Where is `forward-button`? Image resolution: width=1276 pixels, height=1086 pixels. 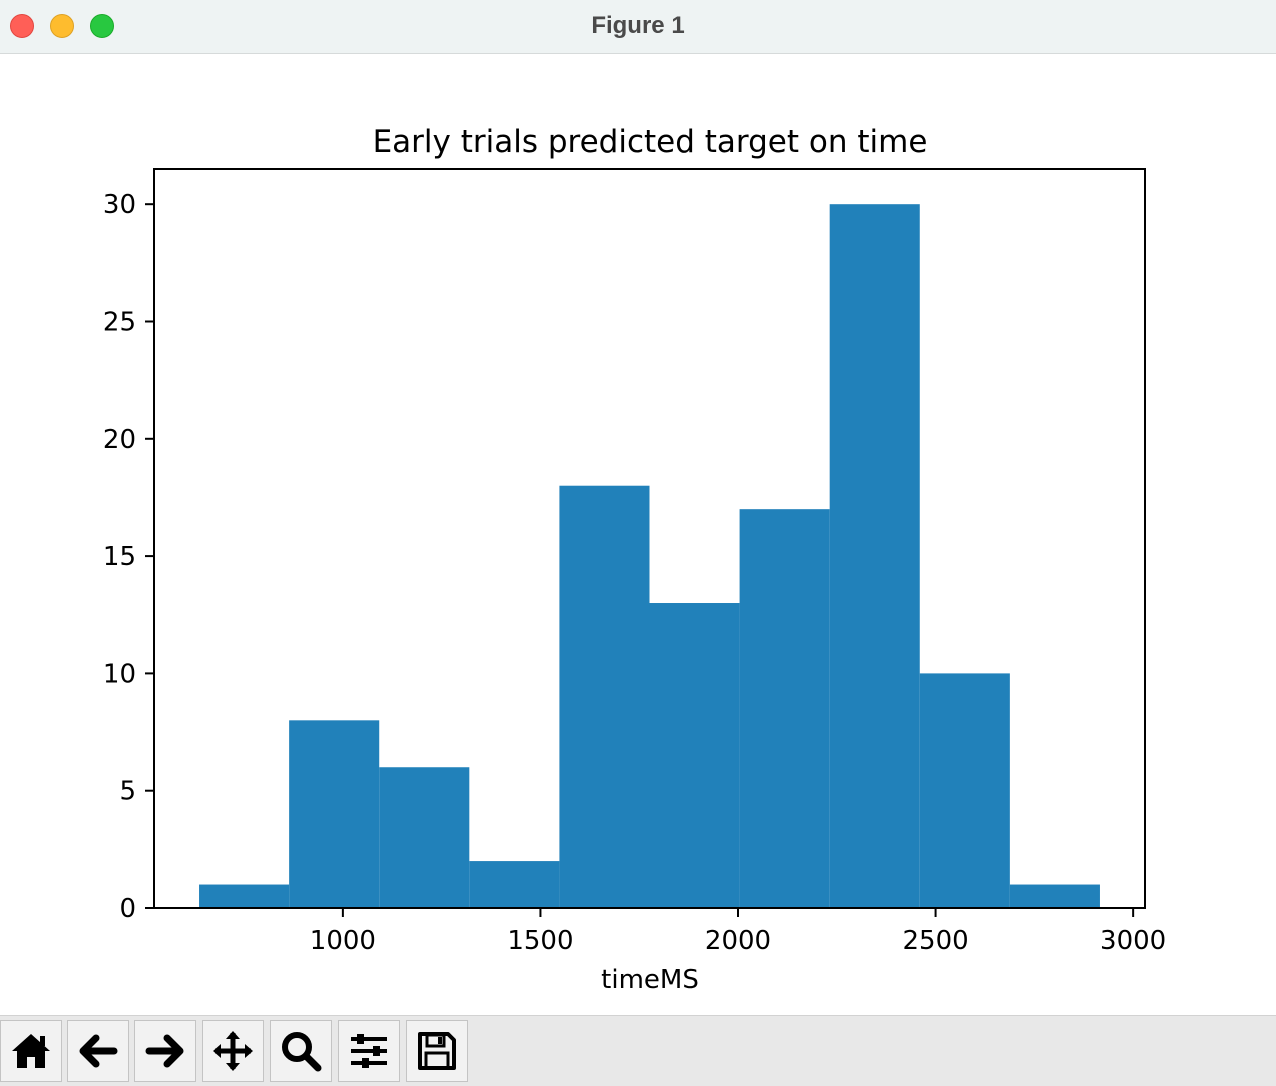
forward-button is located at coordinates (165, 1051).